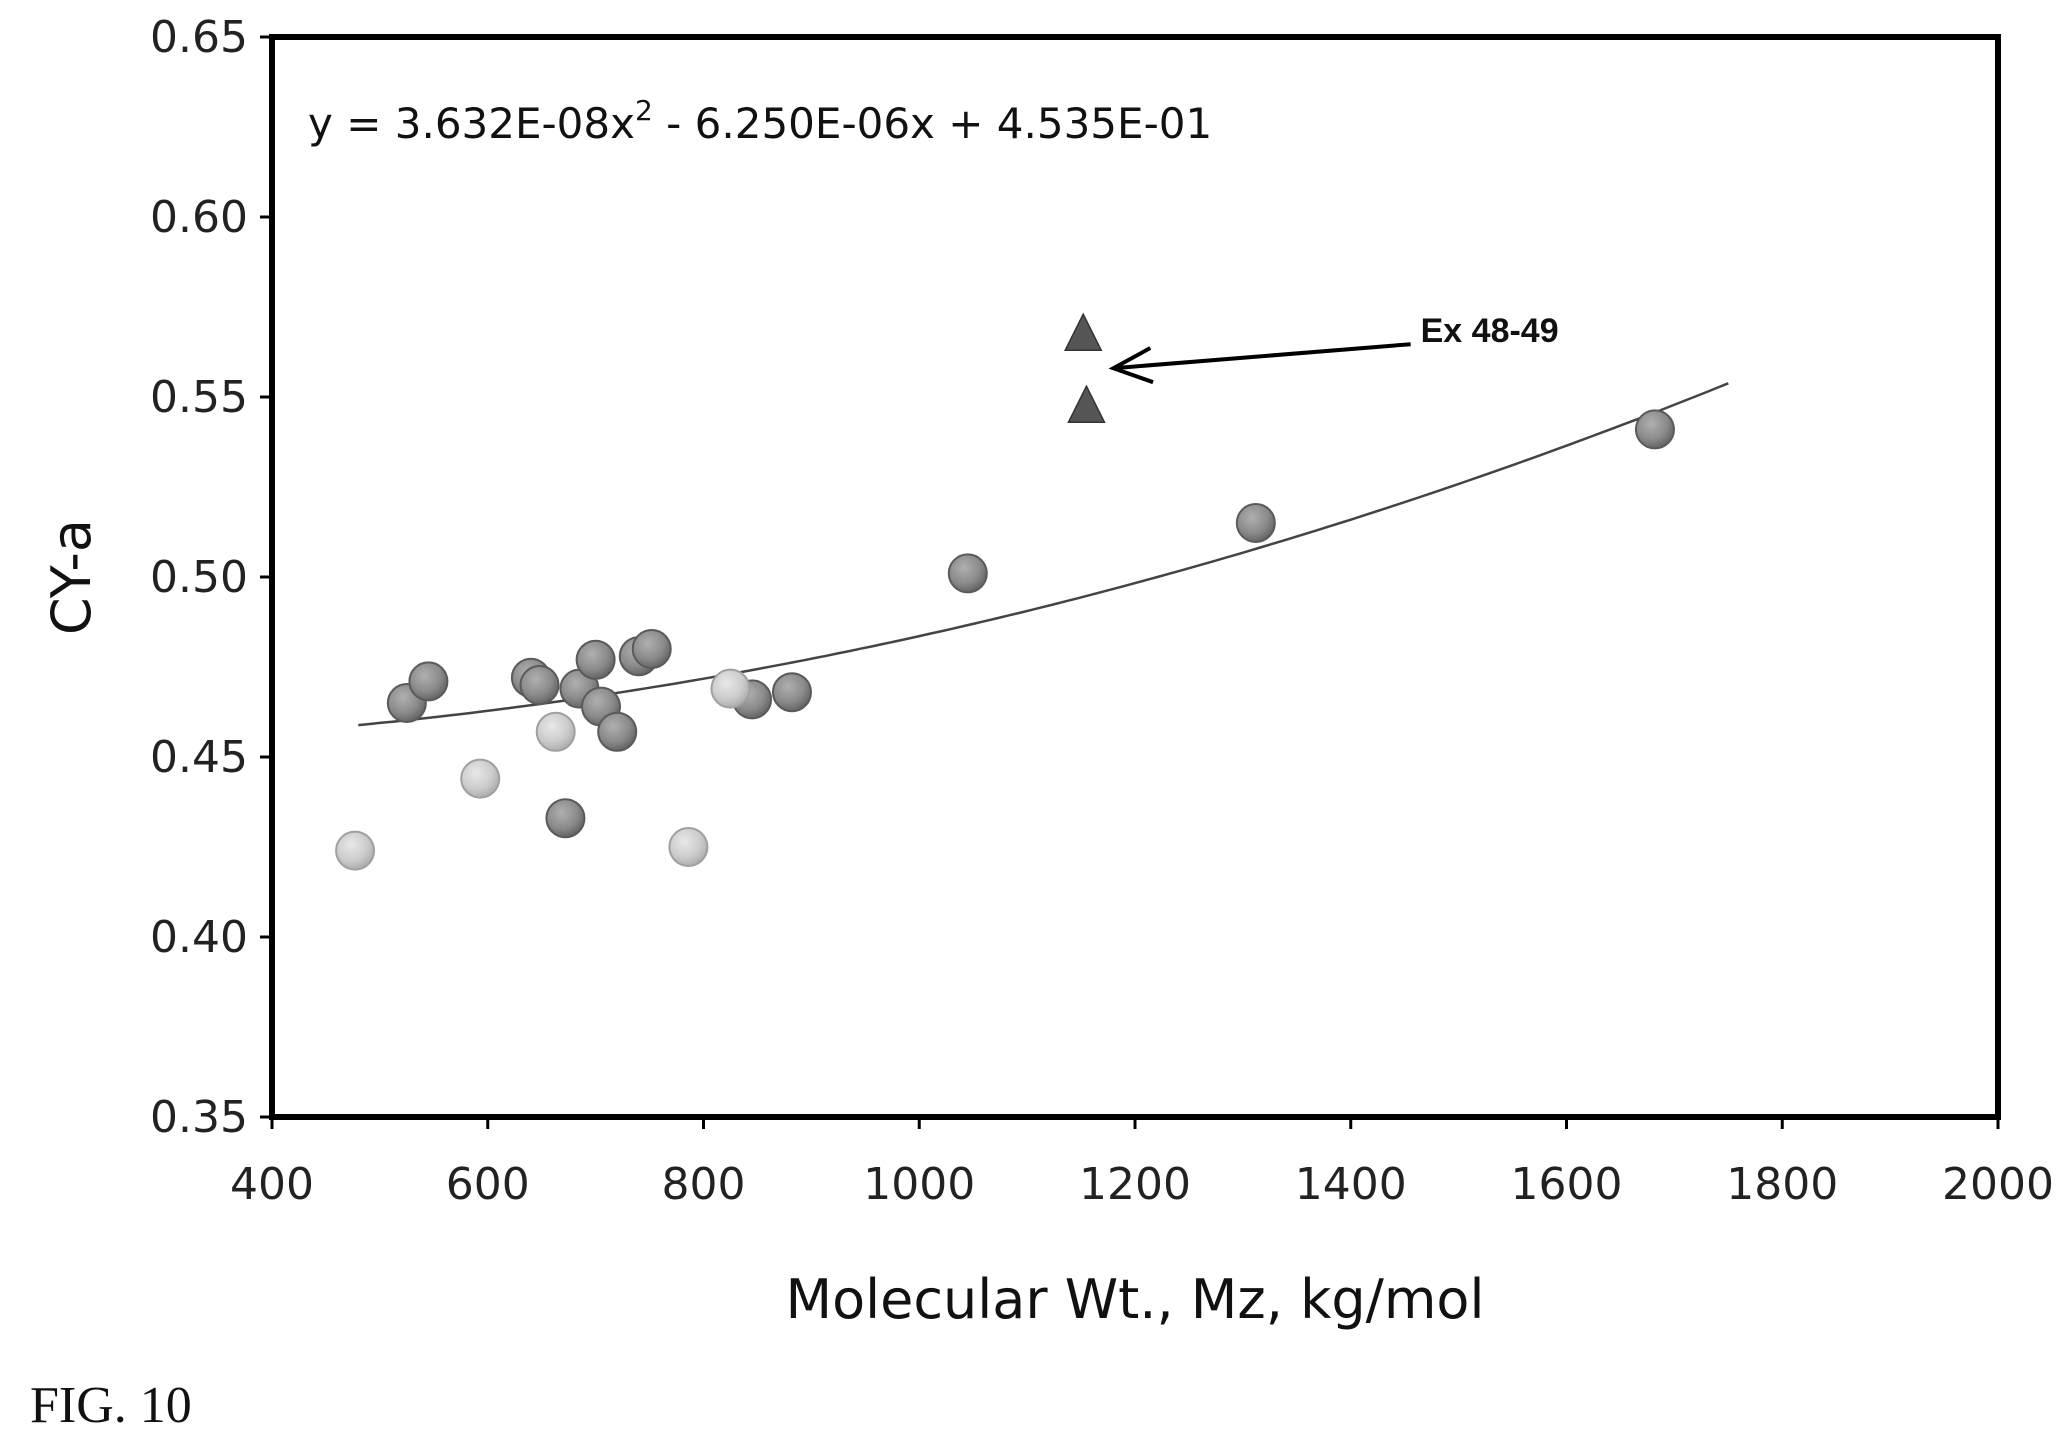 The image size is (2063, 1442). I want to click on y-tick-label: 0.40, so click(199, 937).